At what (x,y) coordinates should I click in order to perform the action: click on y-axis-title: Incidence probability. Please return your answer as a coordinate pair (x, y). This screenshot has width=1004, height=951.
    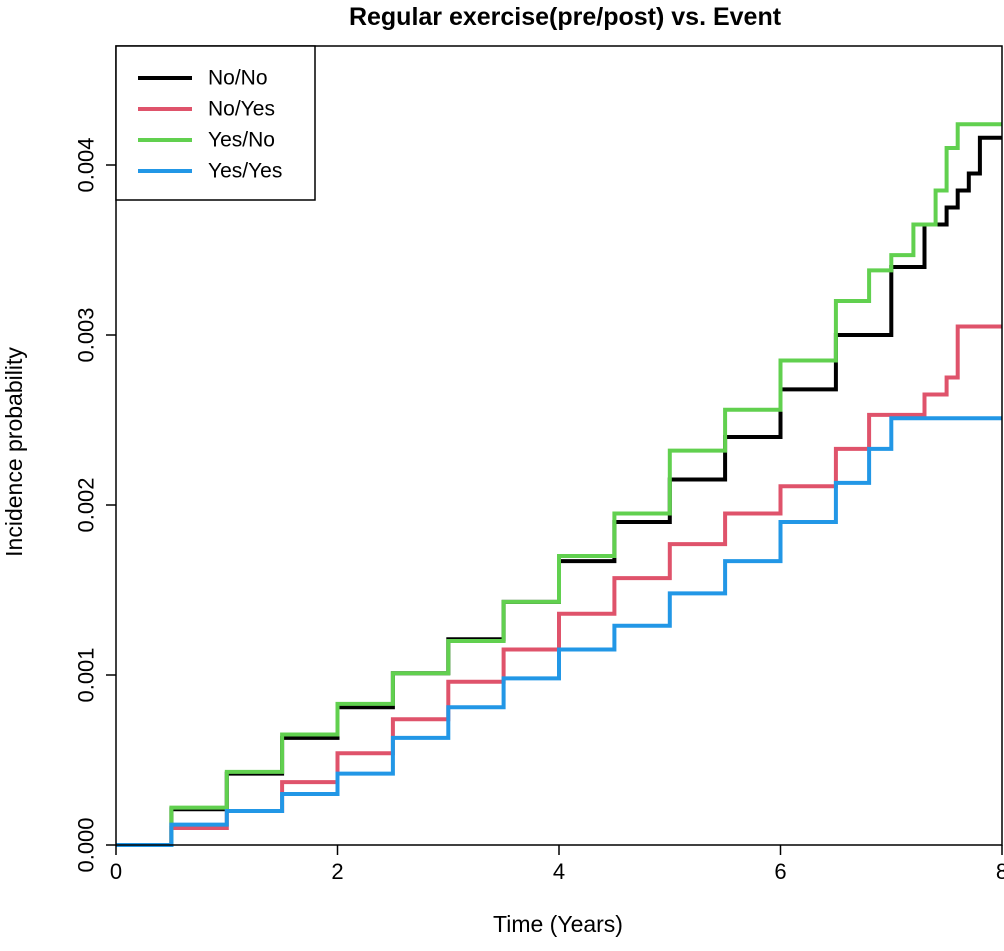
    Looking at the image, I should click on (14, 452).